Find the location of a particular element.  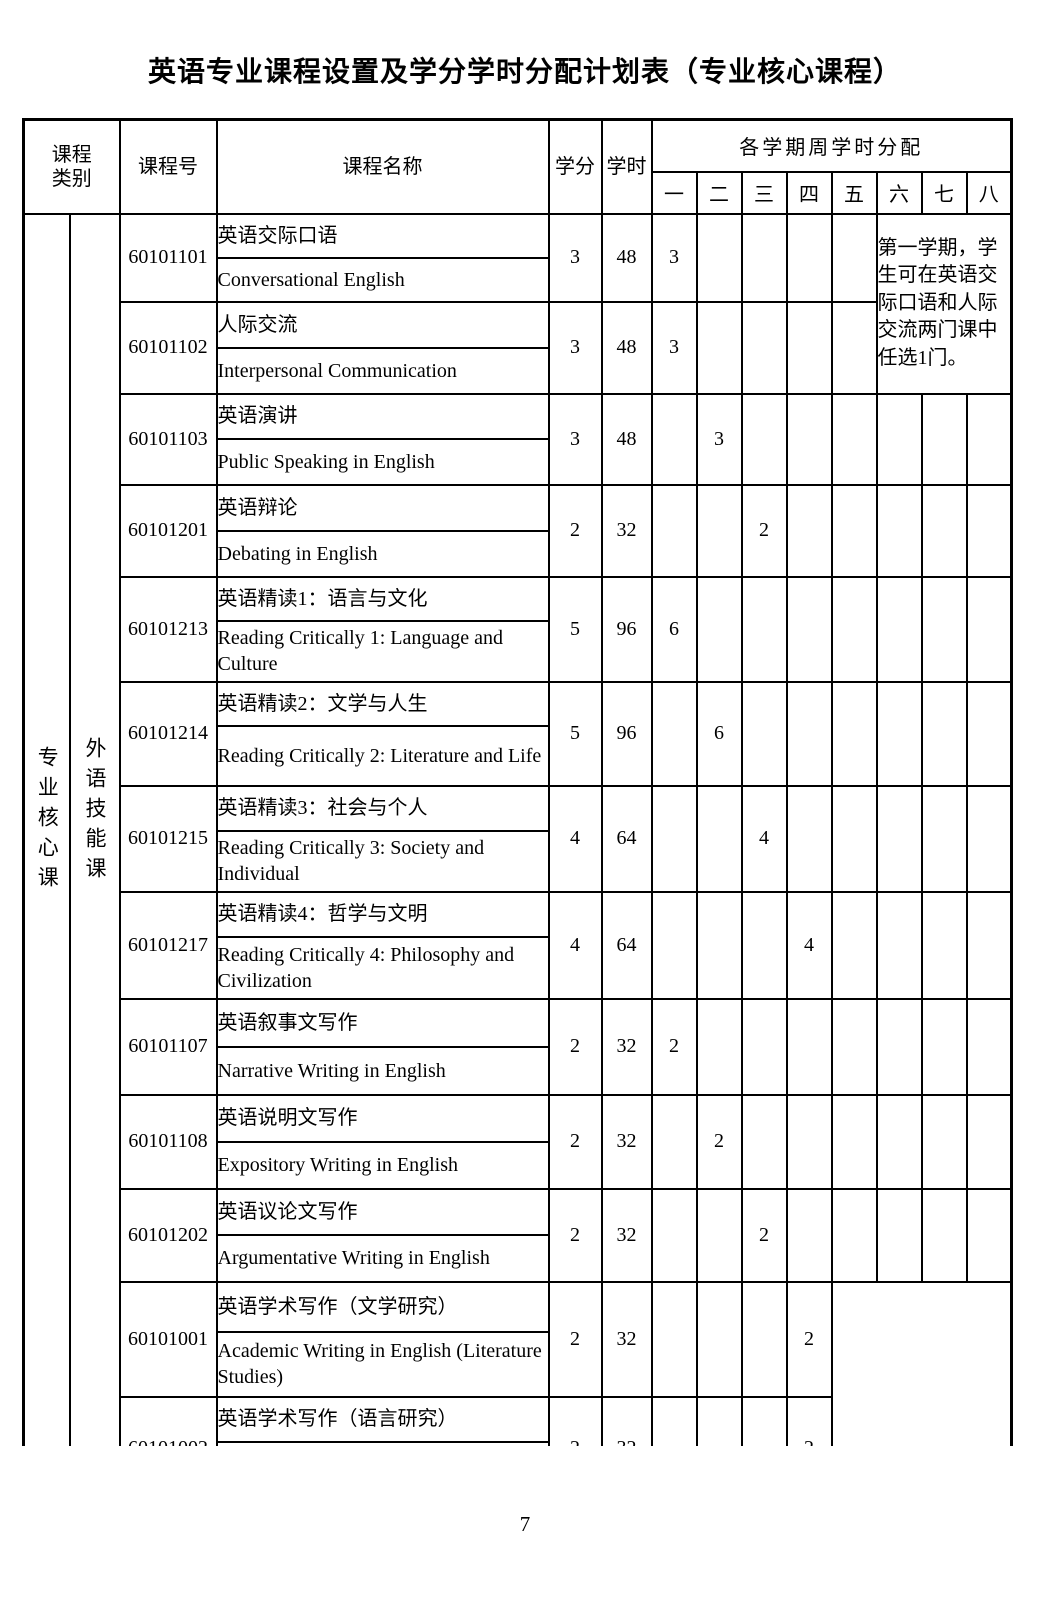

note-cell: 第一学期，学生可在英语交际口语和人际交流两门课中任选1门。 is located at coordinates (944, 303).